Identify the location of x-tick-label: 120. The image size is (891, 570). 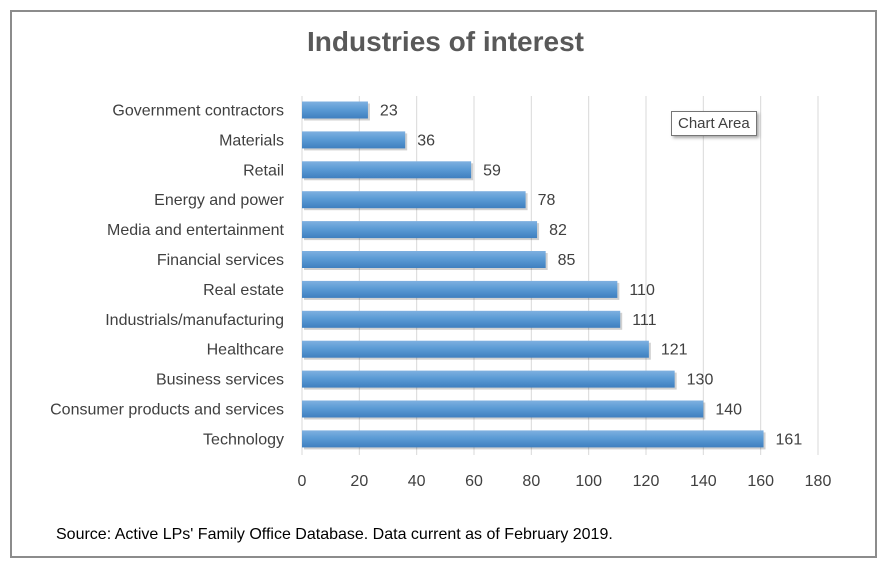
(646, 481).